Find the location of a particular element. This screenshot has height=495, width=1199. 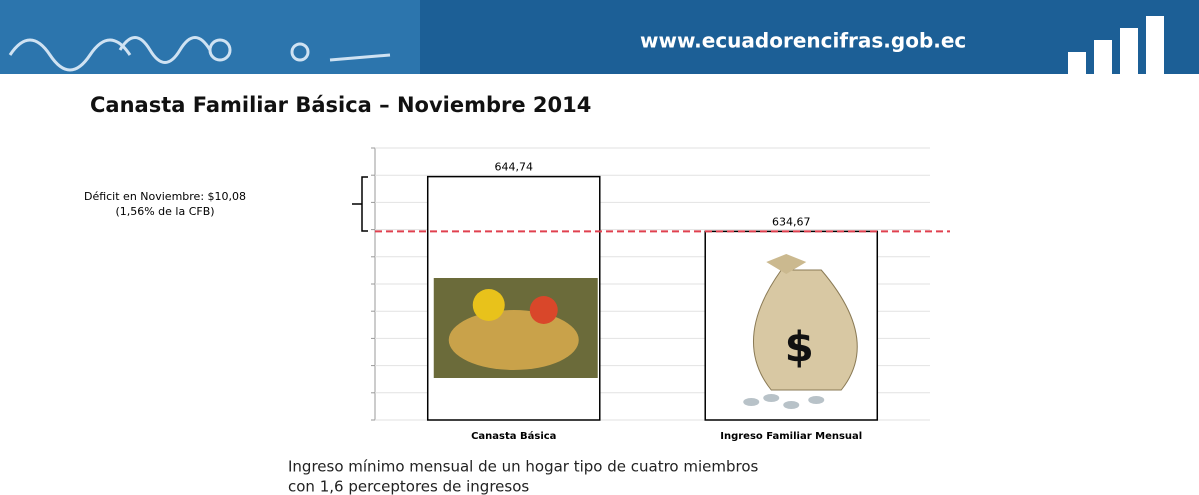

basket is located at coordinates (513, 340).